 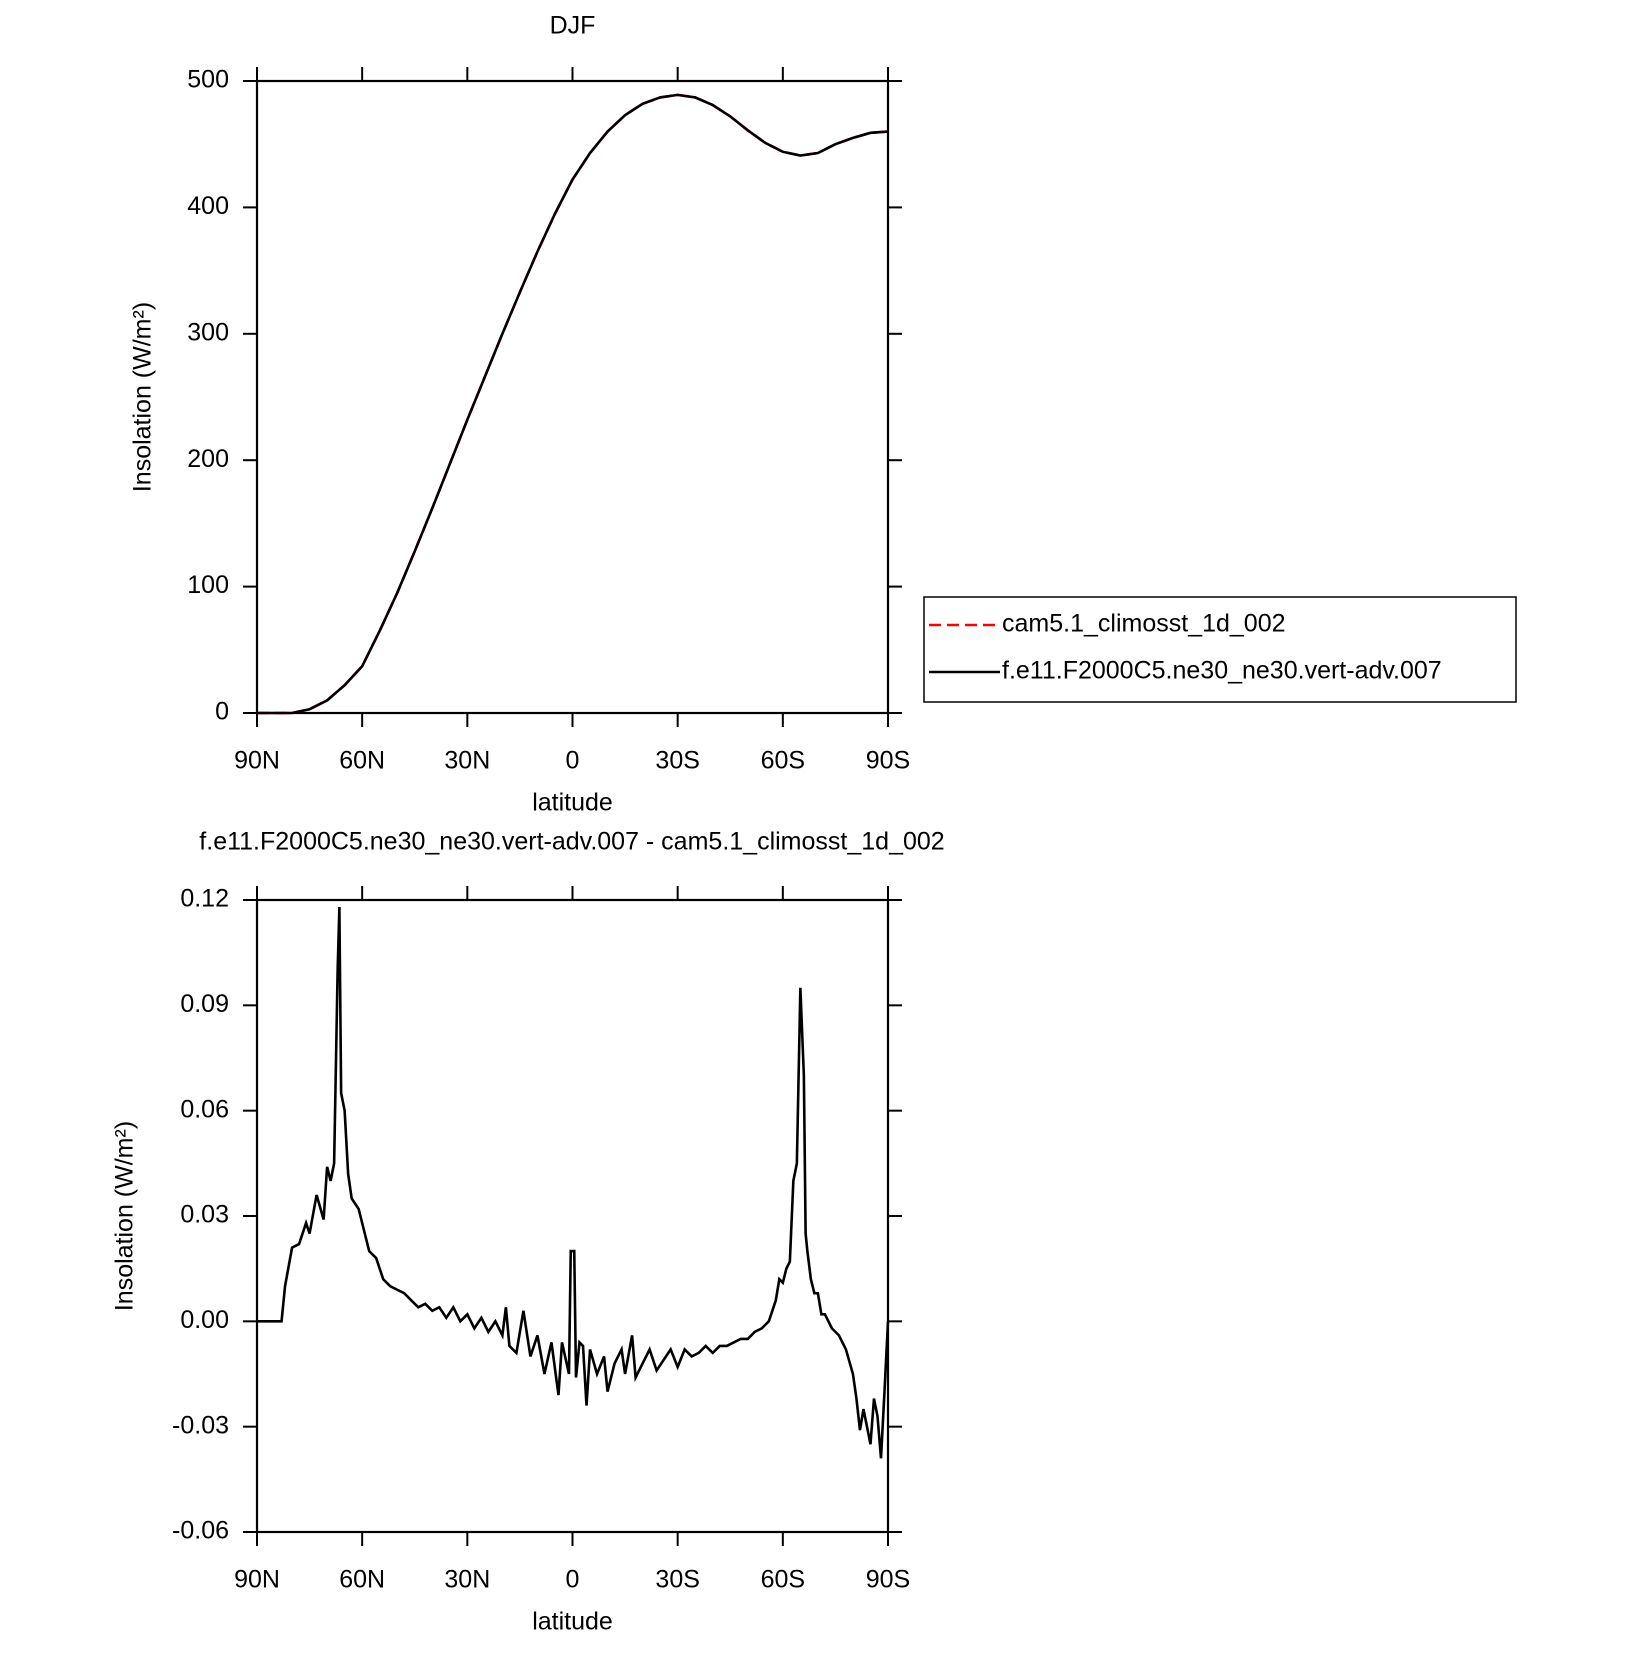 I want to click on y-tick-label: 300, so click(x=208, y=332).